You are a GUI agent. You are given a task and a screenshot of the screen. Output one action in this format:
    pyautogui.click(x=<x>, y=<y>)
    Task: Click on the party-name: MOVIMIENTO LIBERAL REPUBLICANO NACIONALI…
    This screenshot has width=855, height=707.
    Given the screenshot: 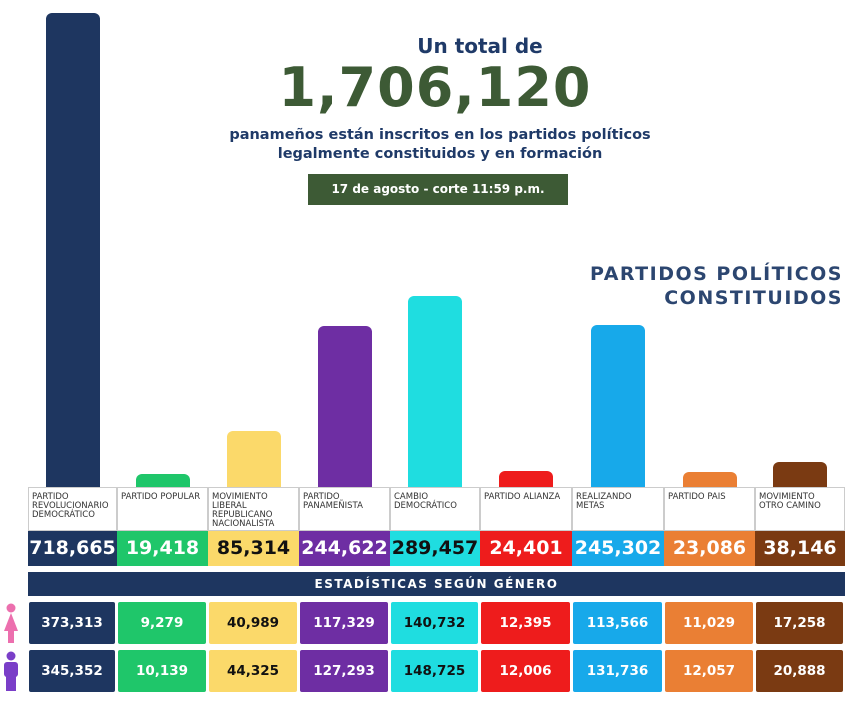 What is the action you would take?
    pyautogui.click(x=253, y=509)
    